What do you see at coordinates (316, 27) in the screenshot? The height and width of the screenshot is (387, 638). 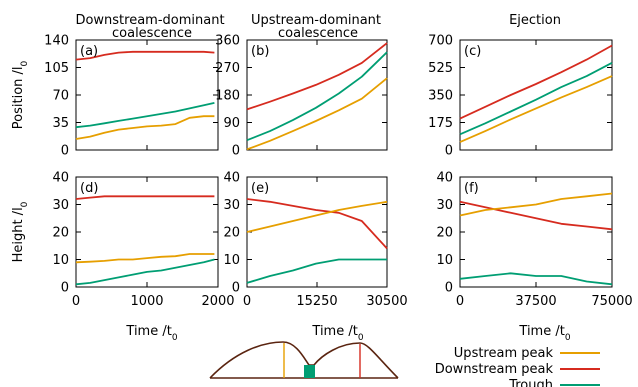 I see `column-title-upstream: Upstream-dominant coalescence` at bounding box center [316, 27].